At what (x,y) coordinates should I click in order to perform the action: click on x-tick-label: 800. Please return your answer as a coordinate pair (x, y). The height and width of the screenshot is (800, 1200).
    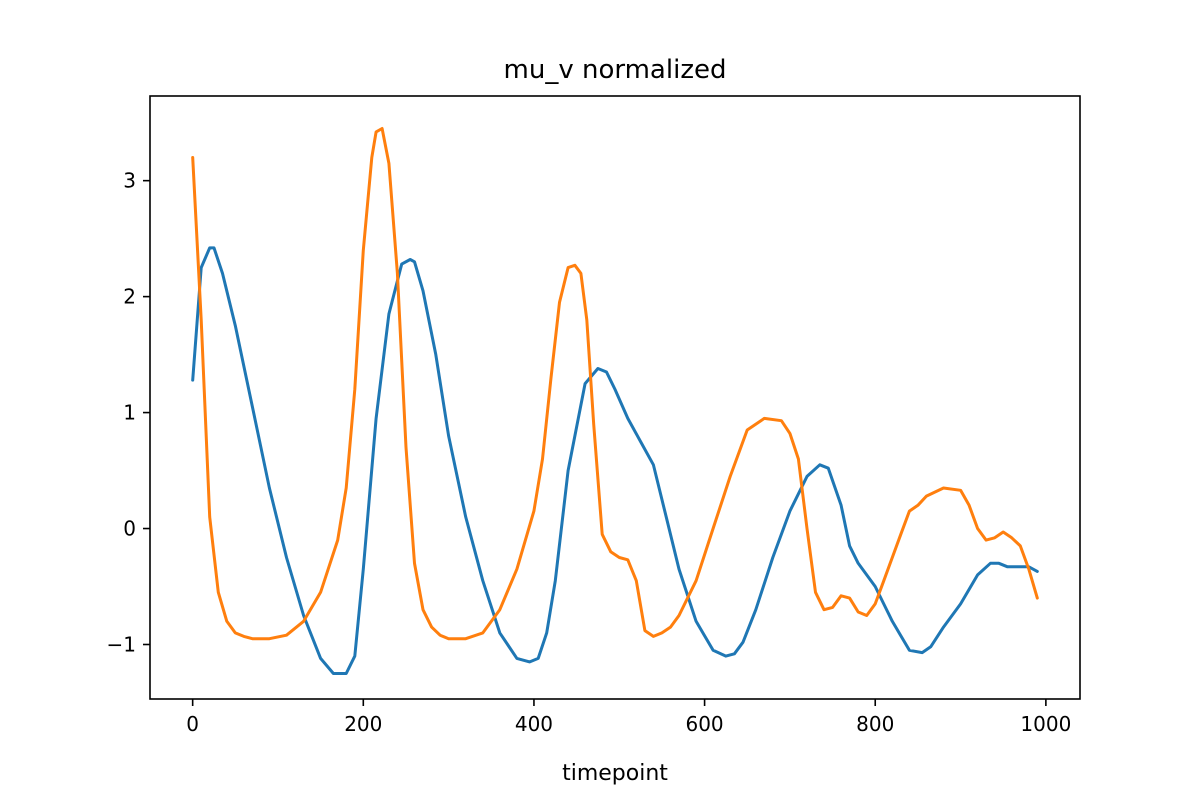
    Looking at the image, I should click on (875, 724).